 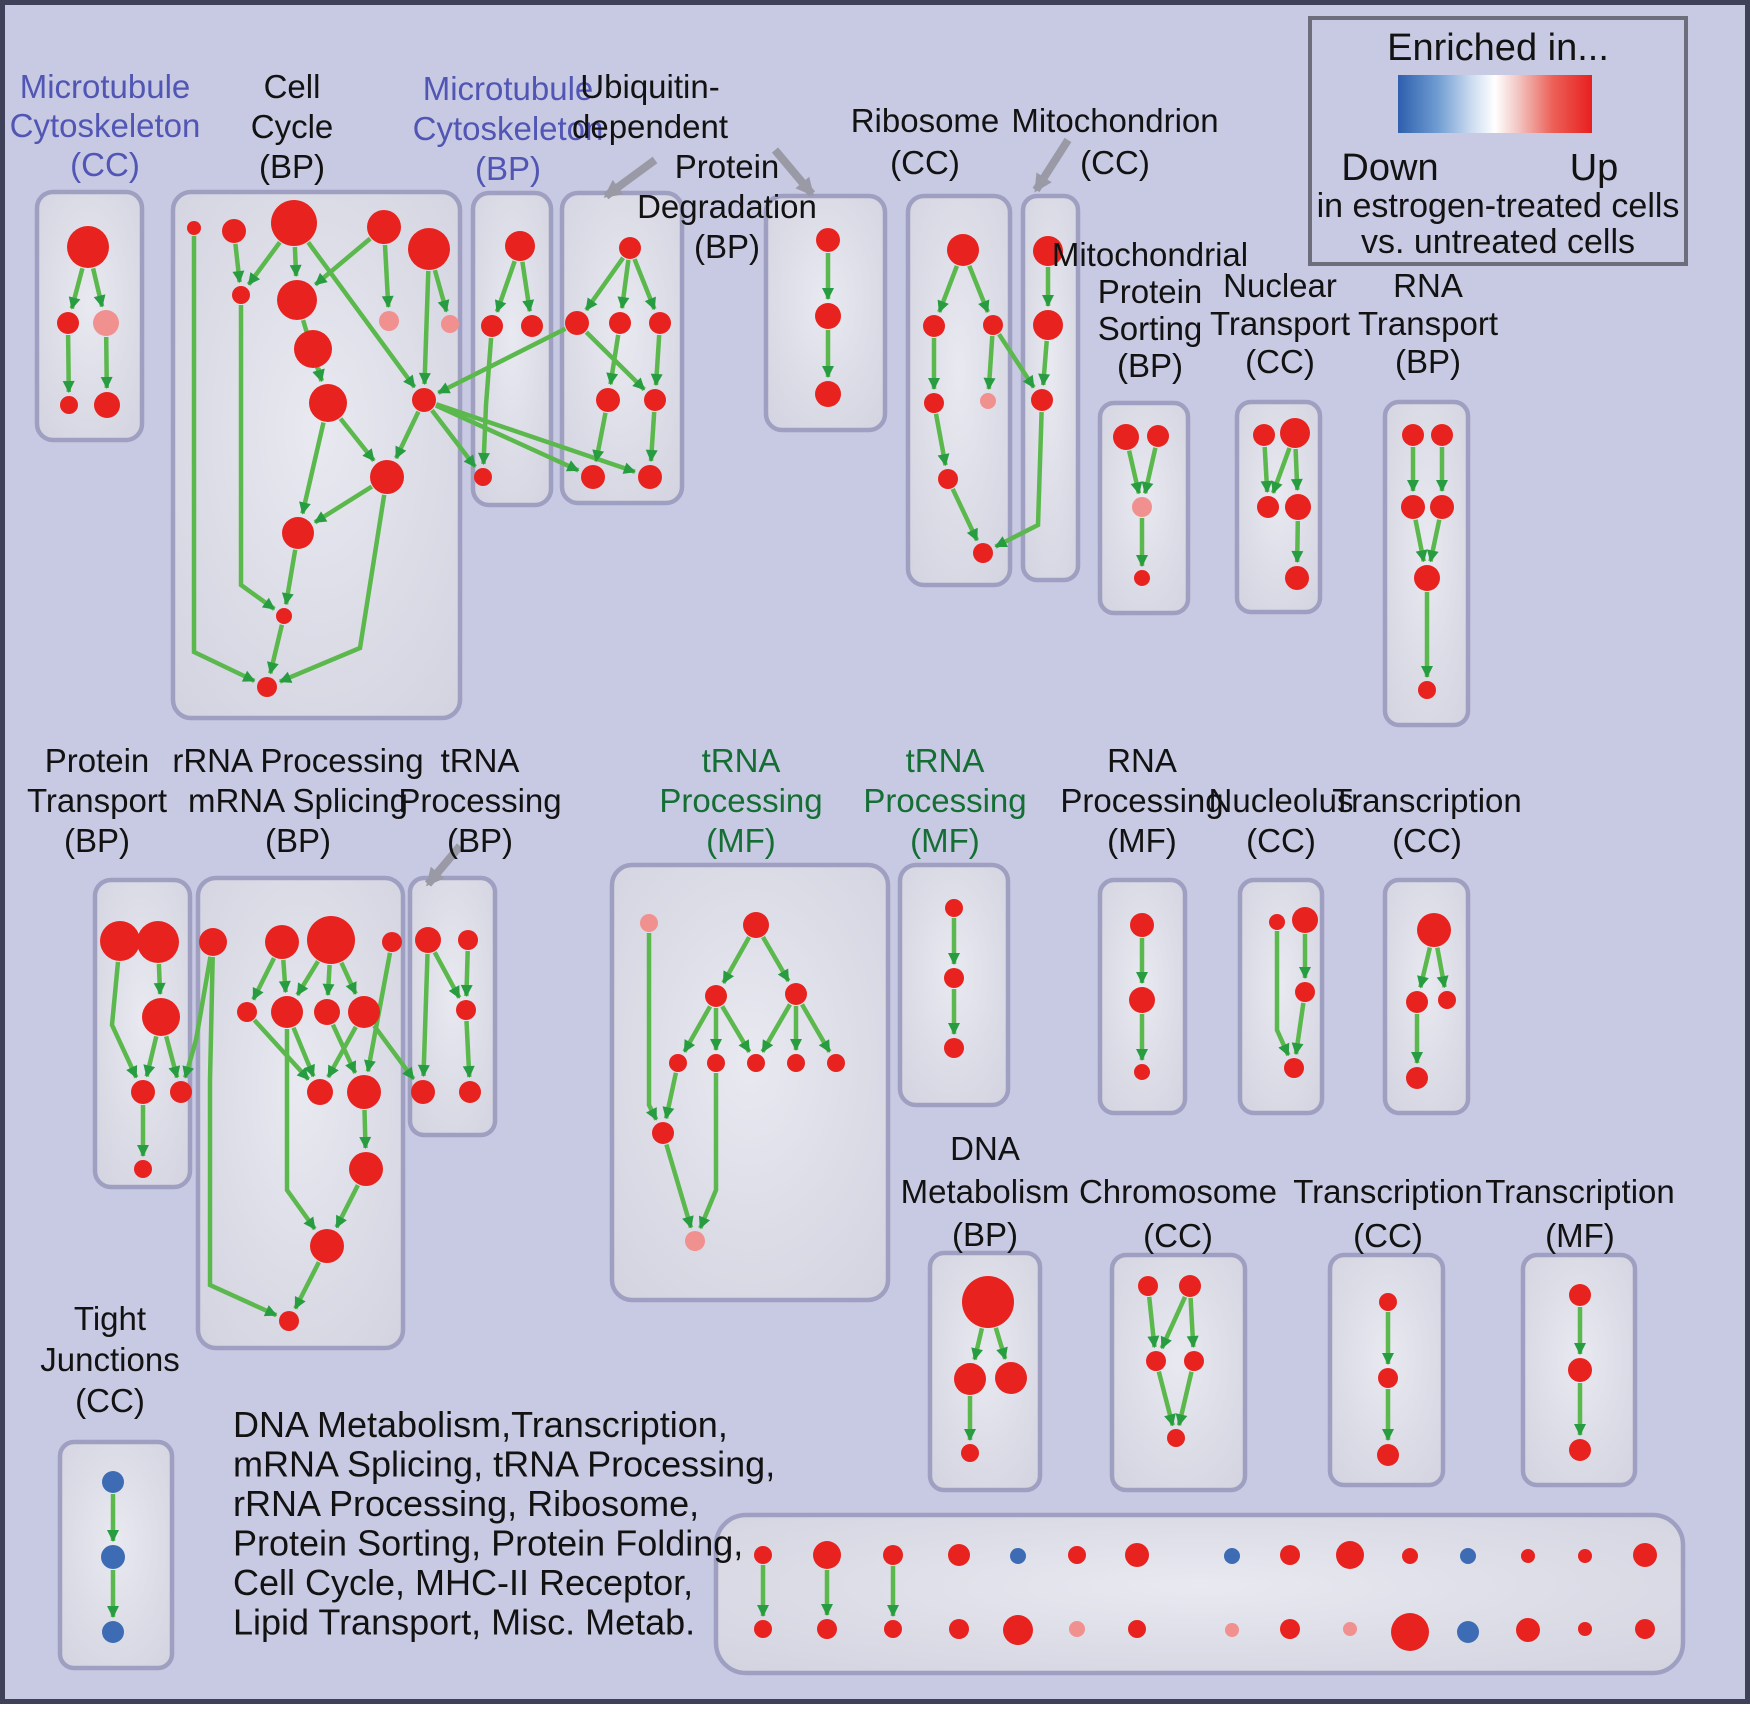 What do you see at coordinates (289, 1321) in the screenshot?
I see `go-term-node-r13-red` at bounding box center [289, 1321].